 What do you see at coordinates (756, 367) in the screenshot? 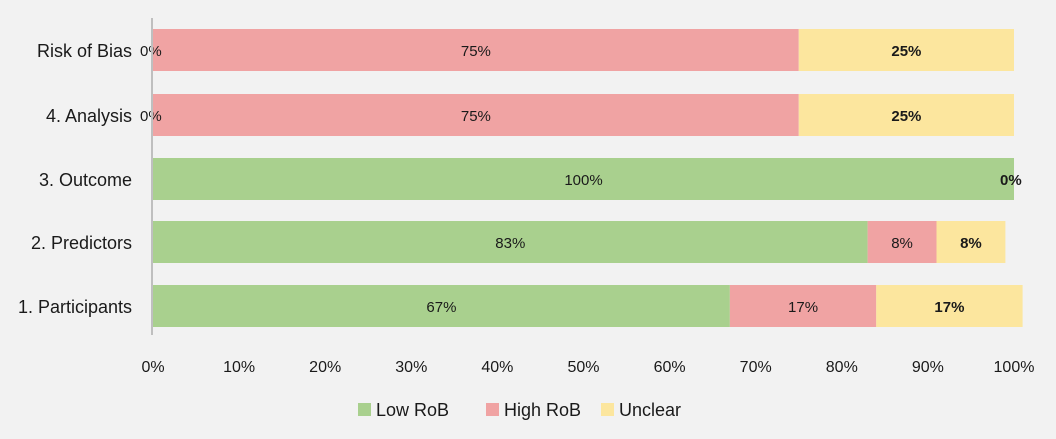
I see `x-tick-label: 70%` at bounding box center [756, 367].